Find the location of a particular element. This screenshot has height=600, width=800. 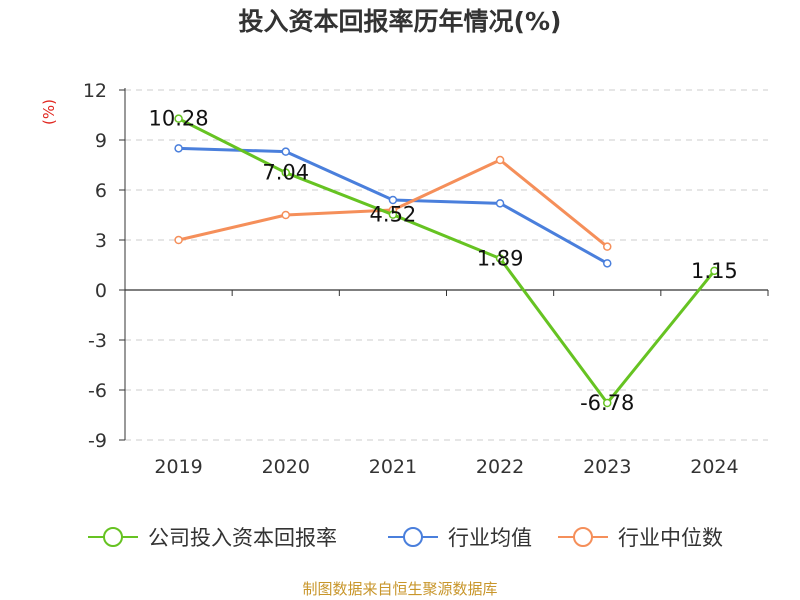

y-tick-label: -3 is located at coordinates (97, 341).